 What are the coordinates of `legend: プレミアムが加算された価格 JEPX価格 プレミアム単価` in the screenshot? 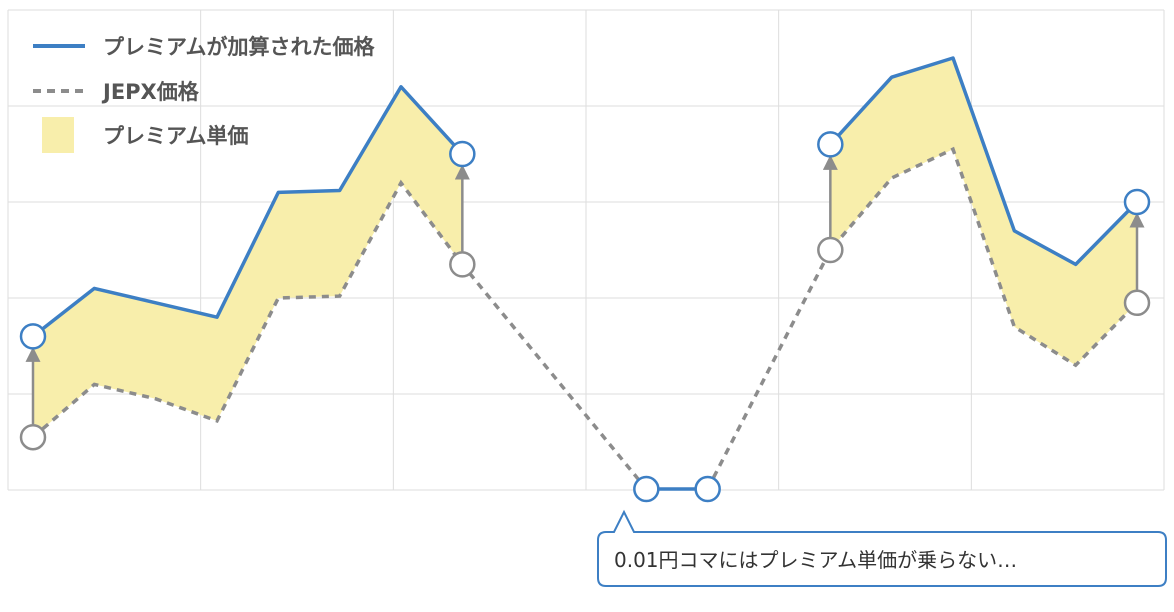 It's located at (204, 94).